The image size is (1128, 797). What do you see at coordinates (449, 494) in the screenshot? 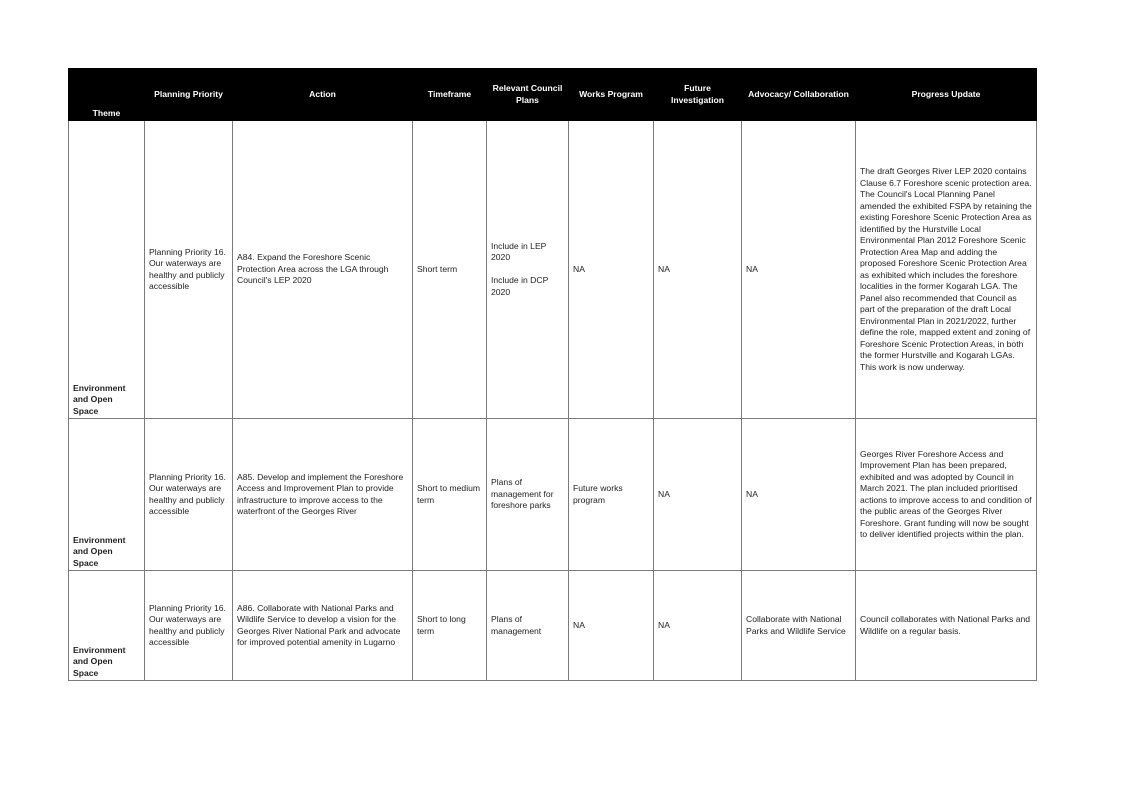
I see `timeframe-cell: Short to medium term` at bounding box center [449, 494].